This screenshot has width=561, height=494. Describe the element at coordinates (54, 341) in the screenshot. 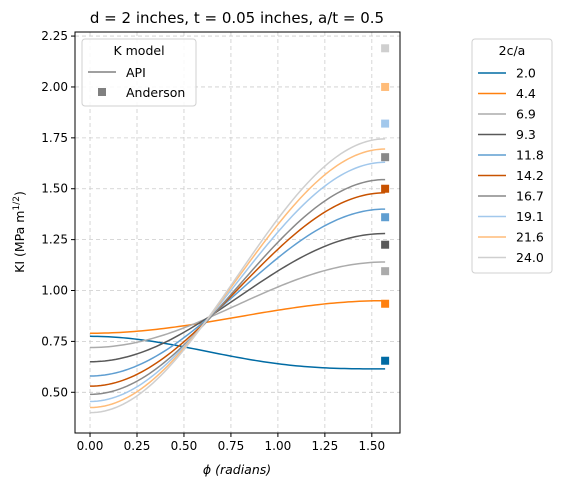

I see `y-tick-label: 0.75` at that location.